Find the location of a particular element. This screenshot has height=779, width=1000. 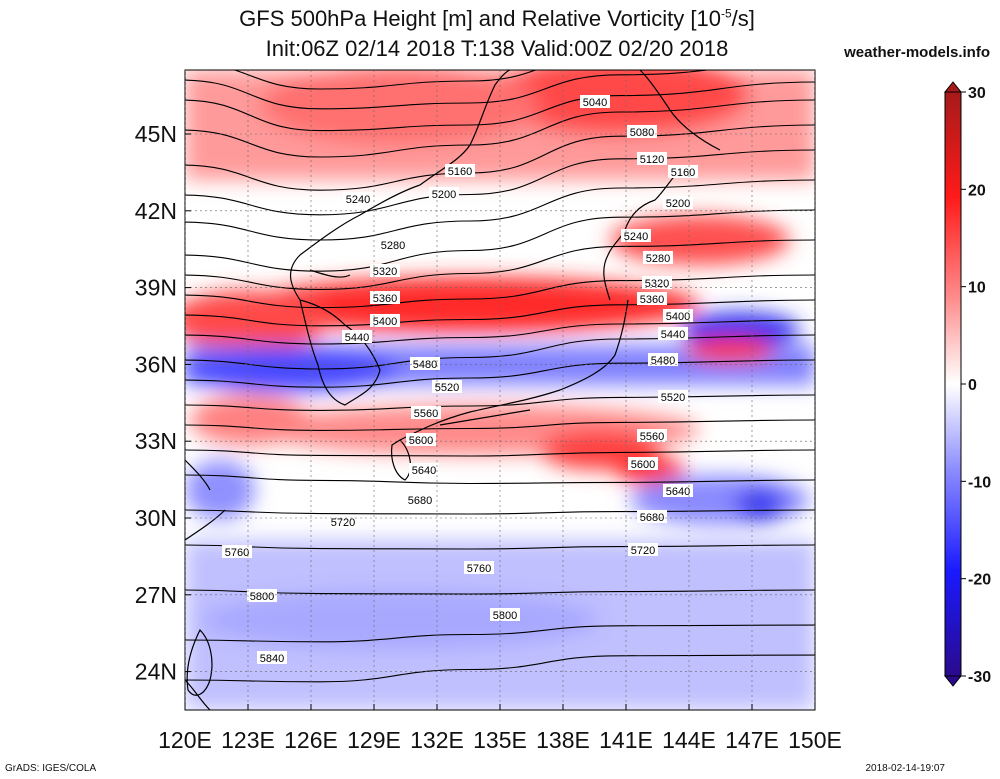

lat-tick-label: 39N is located at coordinates (156, 288).